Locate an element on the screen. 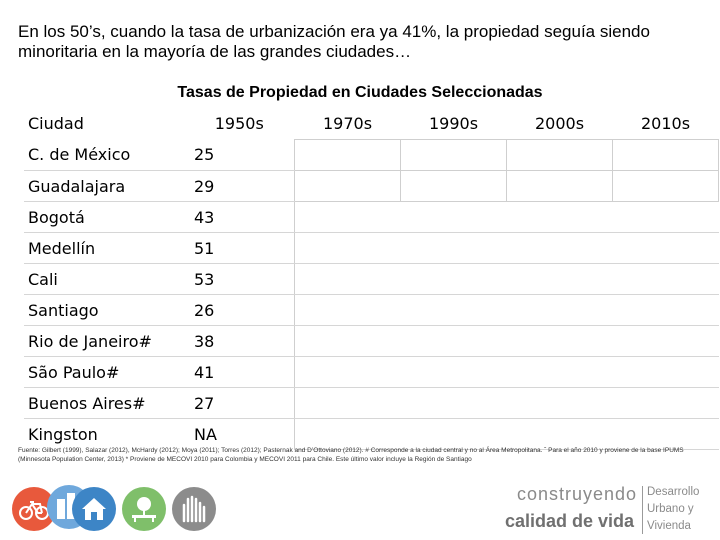  brand-divider is located at coordinates (642, 510).